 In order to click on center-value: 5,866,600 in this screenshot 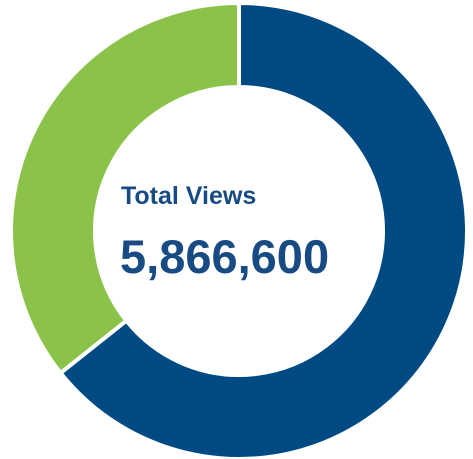, I will do `click(225, 256)`.